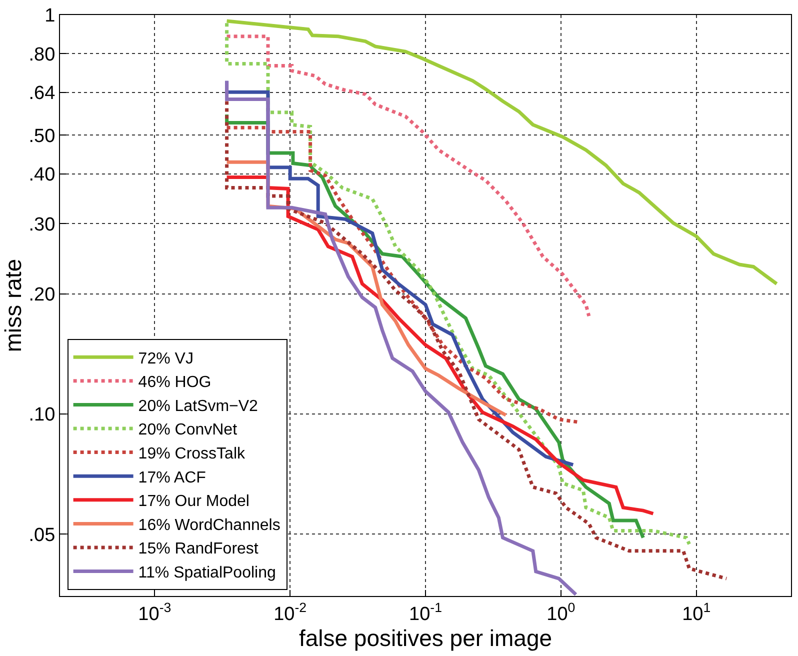 The height and width of the screenshot is (656, 798). I want to click on legend-label: 46% HOG, so click(175, 383).